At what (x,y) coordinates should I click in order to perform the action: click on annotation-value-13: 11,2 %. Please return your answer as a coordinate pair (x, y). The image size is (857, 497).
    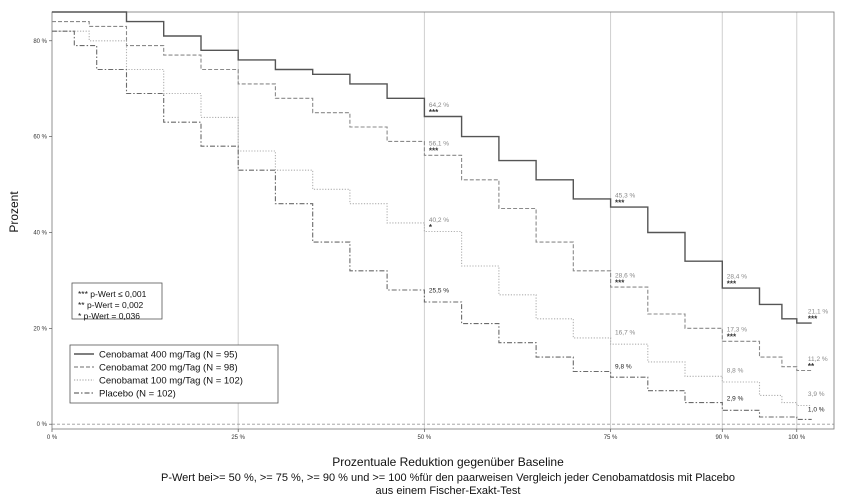
    Looking at the image, I should click on (818, 359).